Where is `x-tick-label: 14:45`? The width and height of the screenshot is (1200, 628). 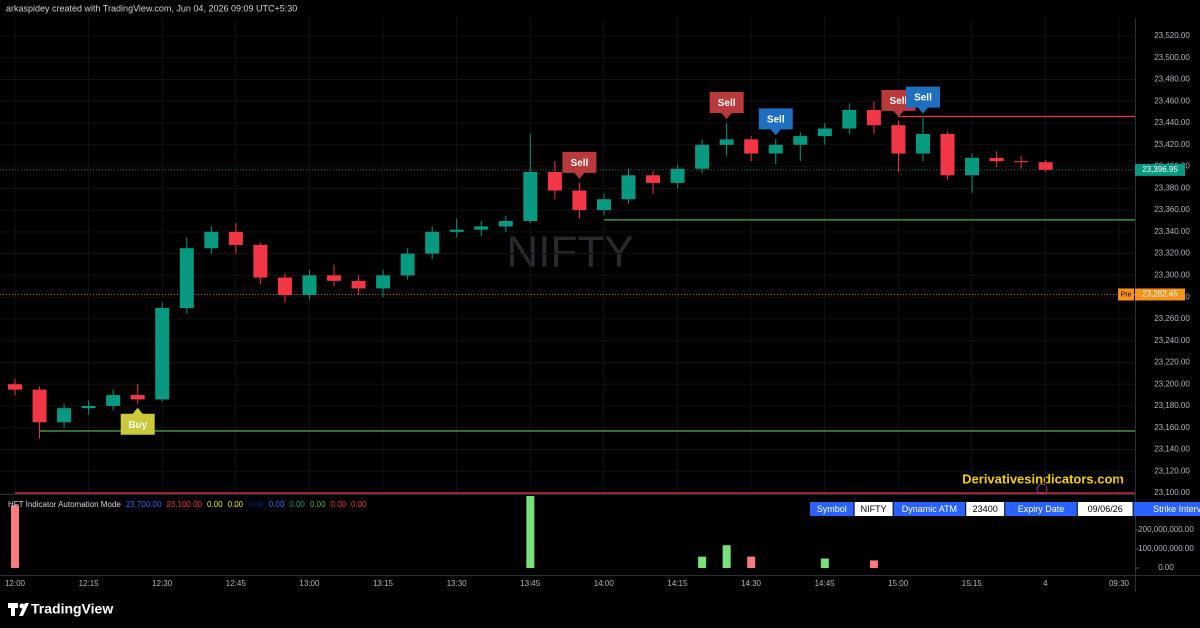
x-tick-label: 14:45 is located at coordinates (825, 583).